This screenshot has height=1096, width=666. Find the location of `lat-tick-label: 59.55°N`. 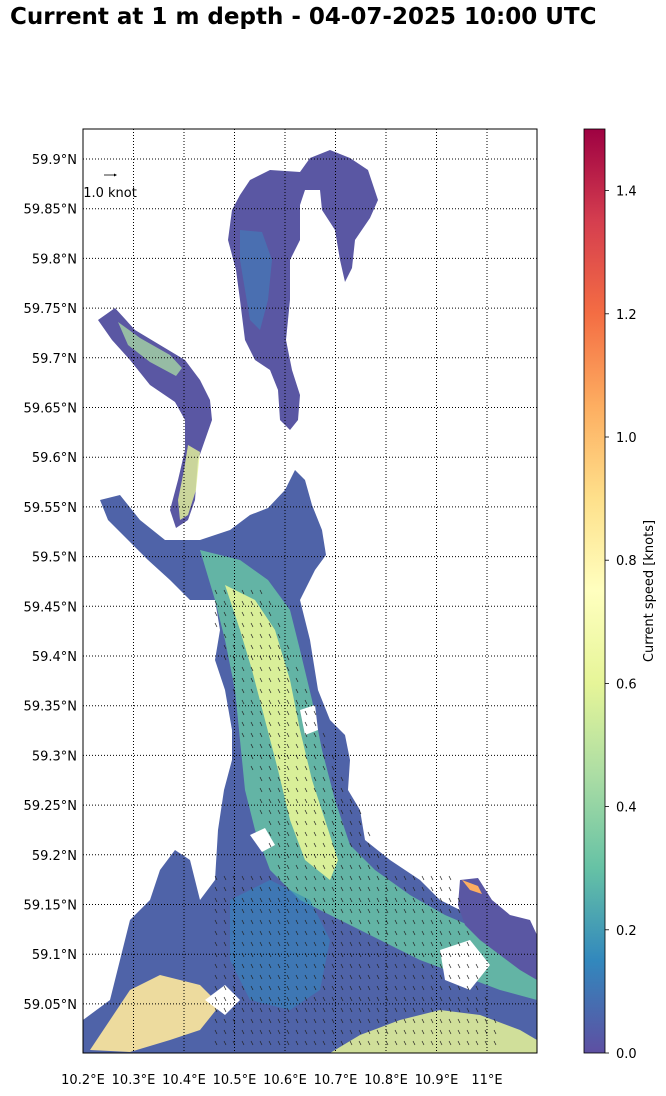

lat-tick-label: 59.55°N is located at coordinates (50, 508).